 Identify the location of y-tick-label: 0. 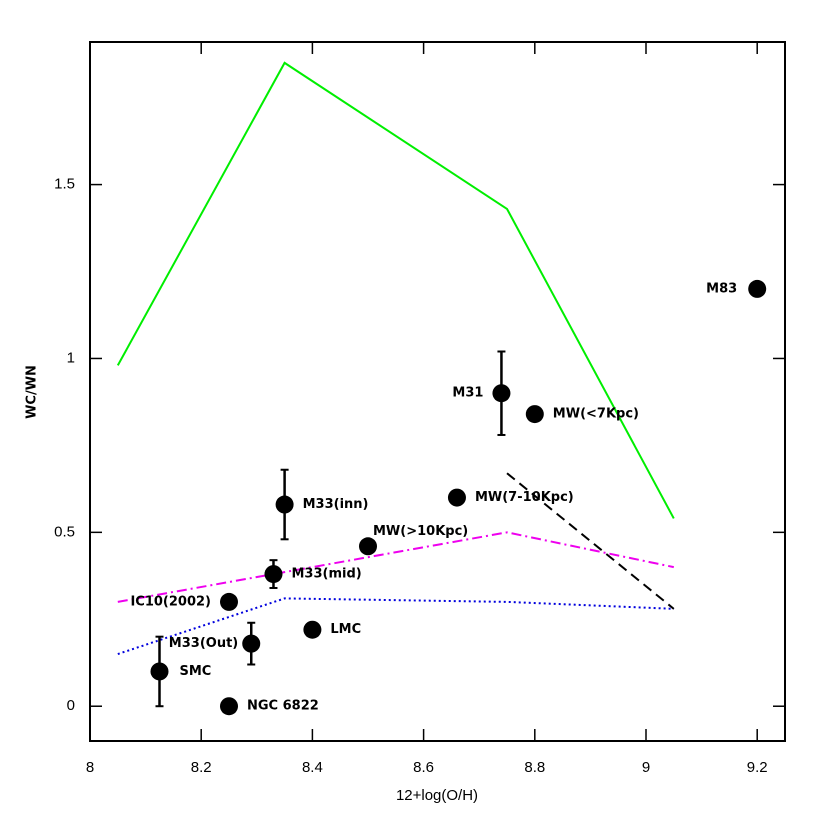
(71, 705).